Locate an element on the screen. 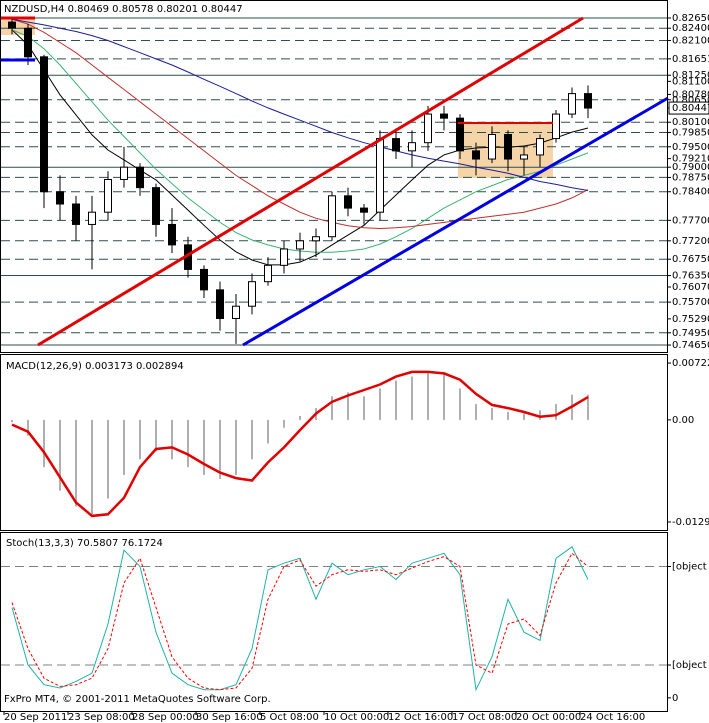  x-tick-label: 10 Oct 00:00 is located at coordinates (356, 717).